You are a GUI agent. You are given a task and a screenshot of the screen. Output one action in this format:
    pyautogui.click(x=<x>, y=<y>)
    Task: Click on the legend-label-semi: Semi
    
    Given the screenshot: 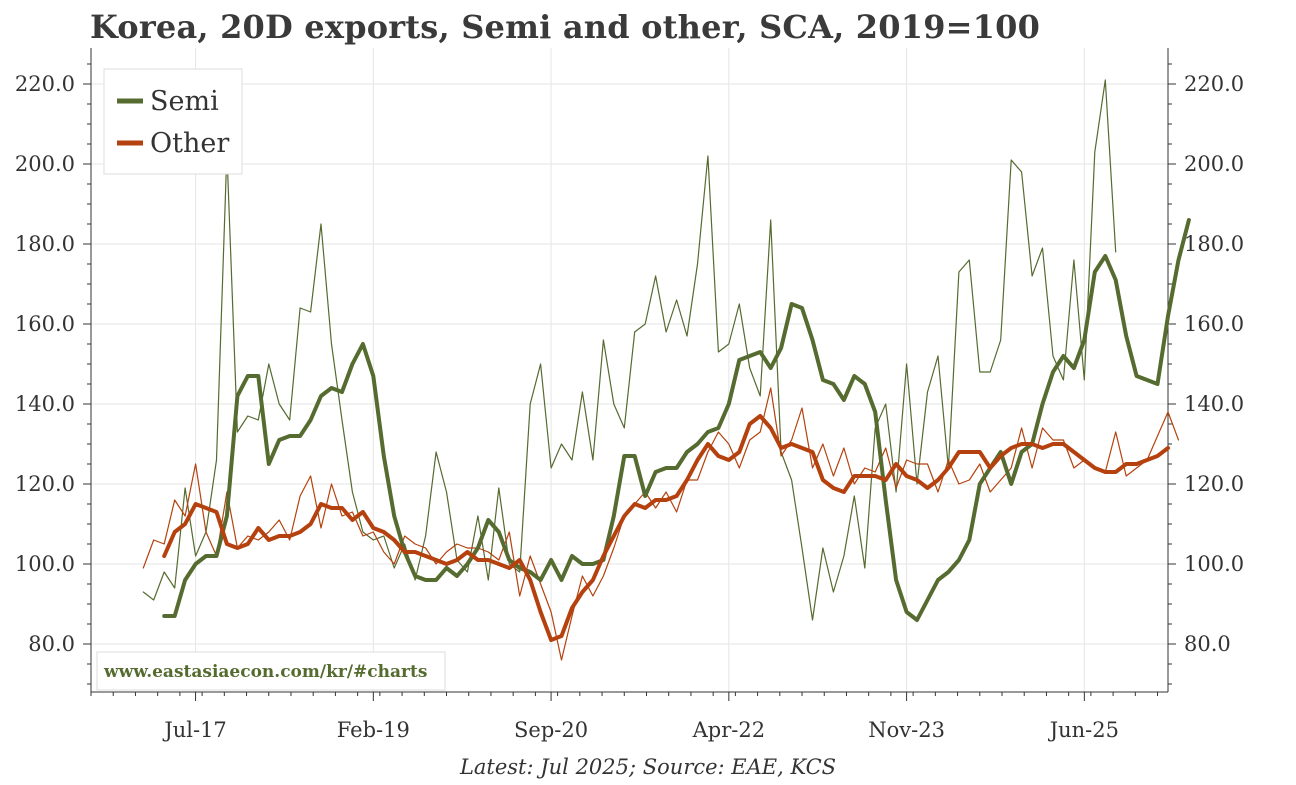 What is the action you would take?
    pyautogui.click(x=184, y=101)
    